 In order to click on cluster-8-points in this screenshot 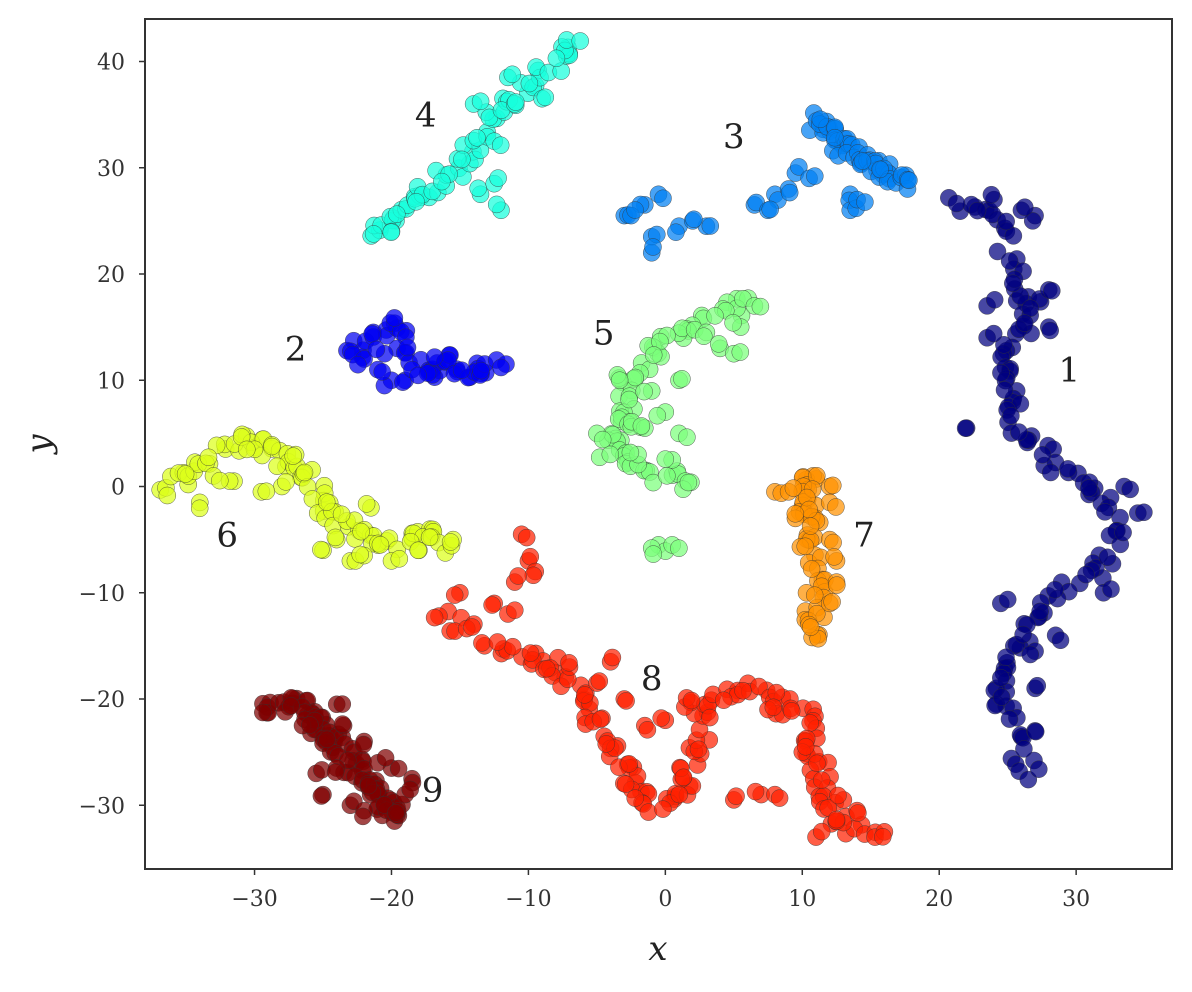, I will do `click(659, 685)`.